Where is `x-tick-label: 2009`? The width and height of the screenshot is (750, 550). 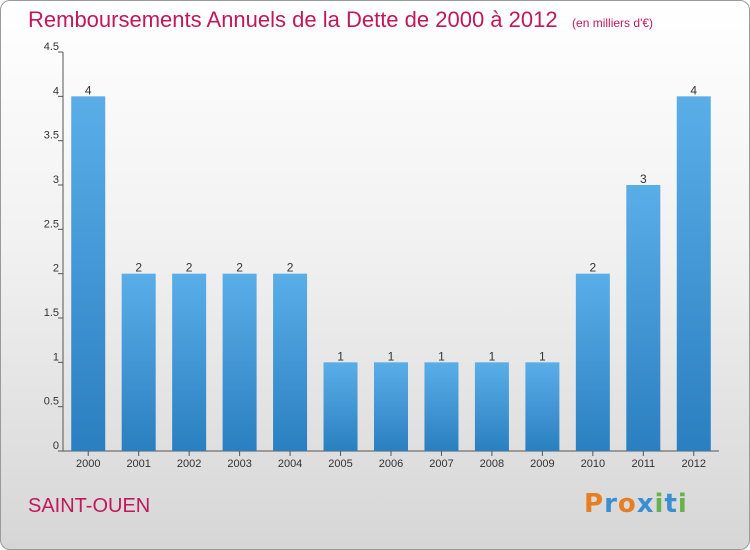
x-tick-label: 2009 is located at coordinates (542, 464).